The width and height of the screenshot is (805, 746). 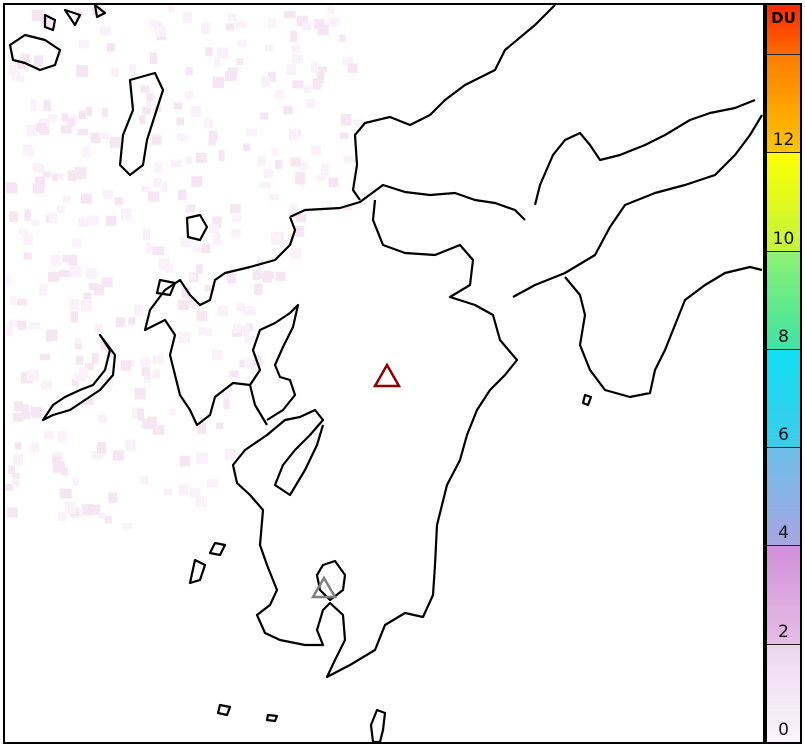 What do you see at coordinates (783, 730) in the screenshot?
I see `colorbar-tick-label: 0` at bounding box center [783, 730].